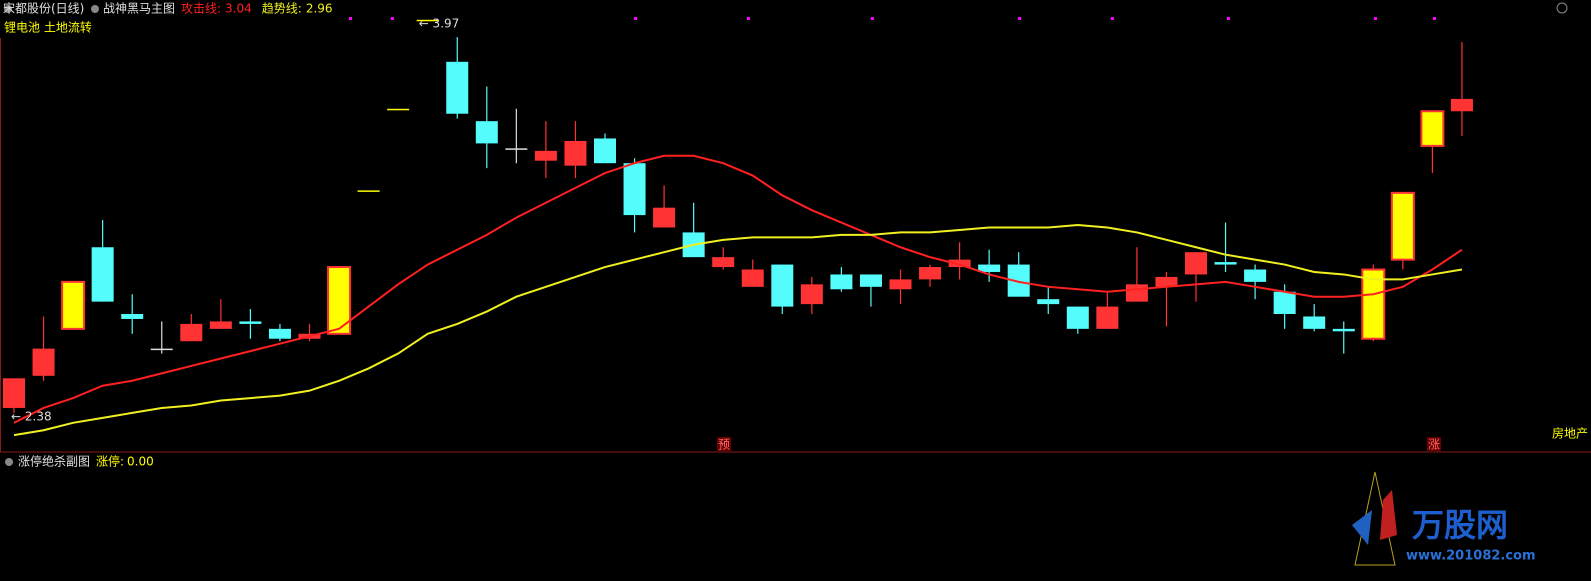 The image size is (1591, 581). What do you see at coordinates (139, 9) in the screenshot?
I see `indicator-name: 战神黑马主图` at bounding box center [139, 9].